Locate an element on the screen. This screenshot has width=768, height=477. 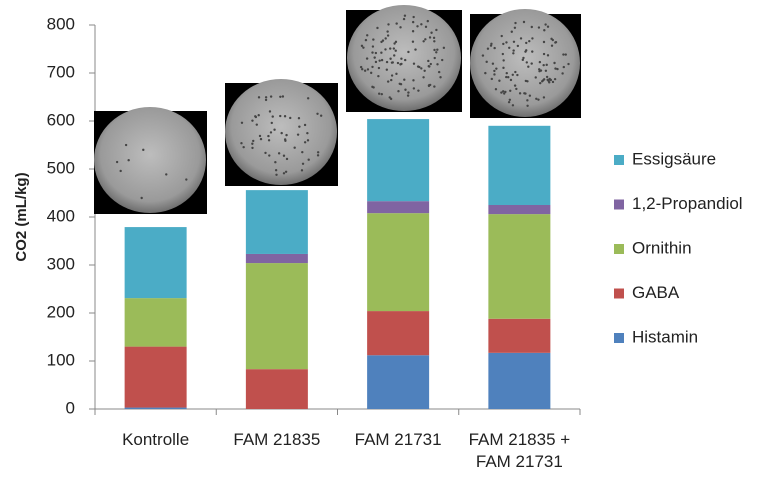
legend-label: Histamin is located at coordinates (665, 336).